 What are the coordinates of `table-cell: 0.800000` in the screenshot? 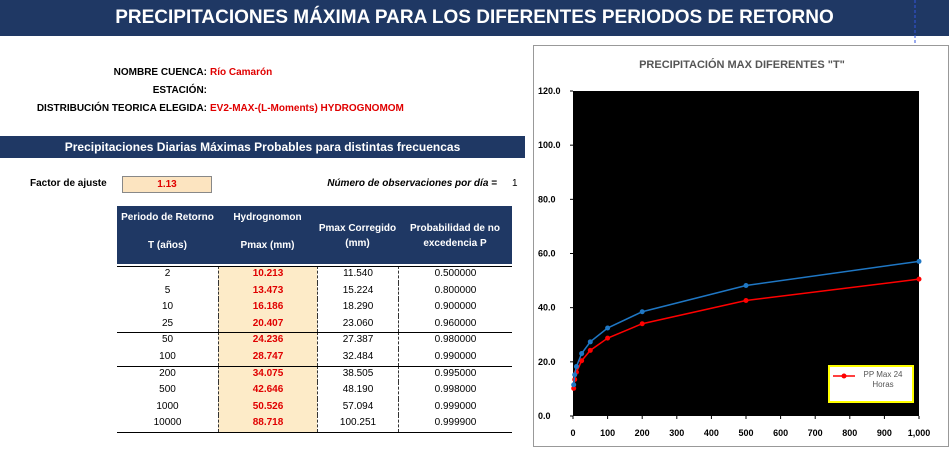 It's located at (455, 291).